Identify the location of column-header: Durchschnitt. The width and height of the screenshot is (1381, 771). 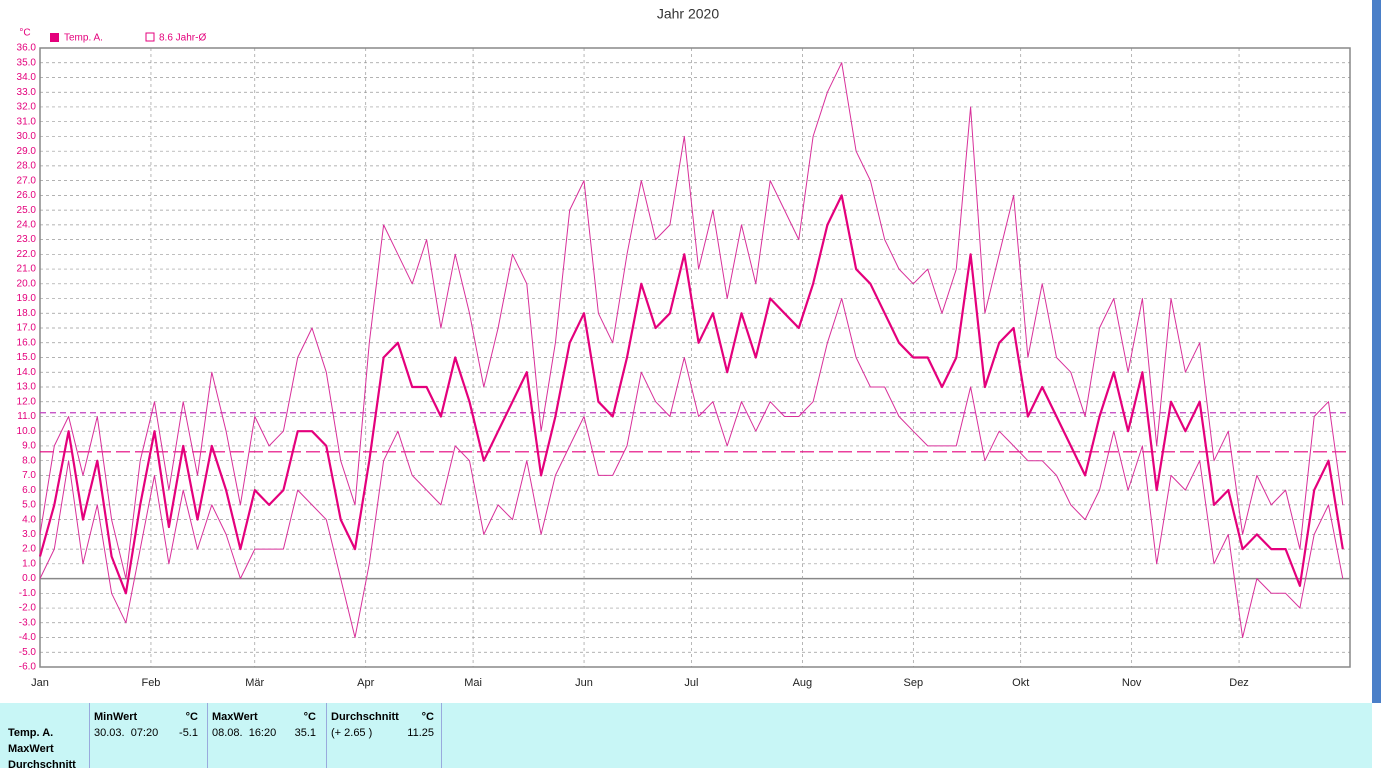
(365, 717).